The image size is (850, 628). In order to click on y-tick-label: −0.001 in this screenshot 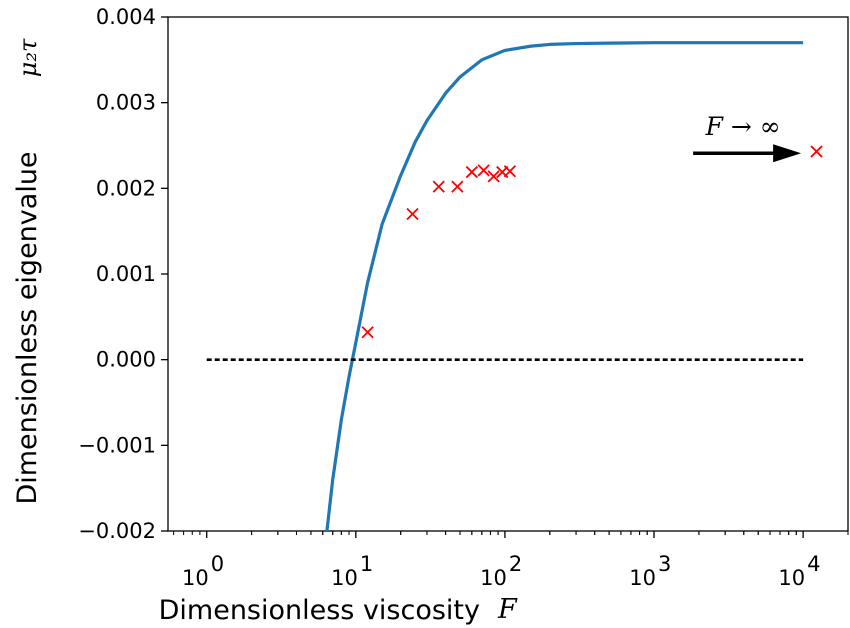, I will do `click(117, 445)`.